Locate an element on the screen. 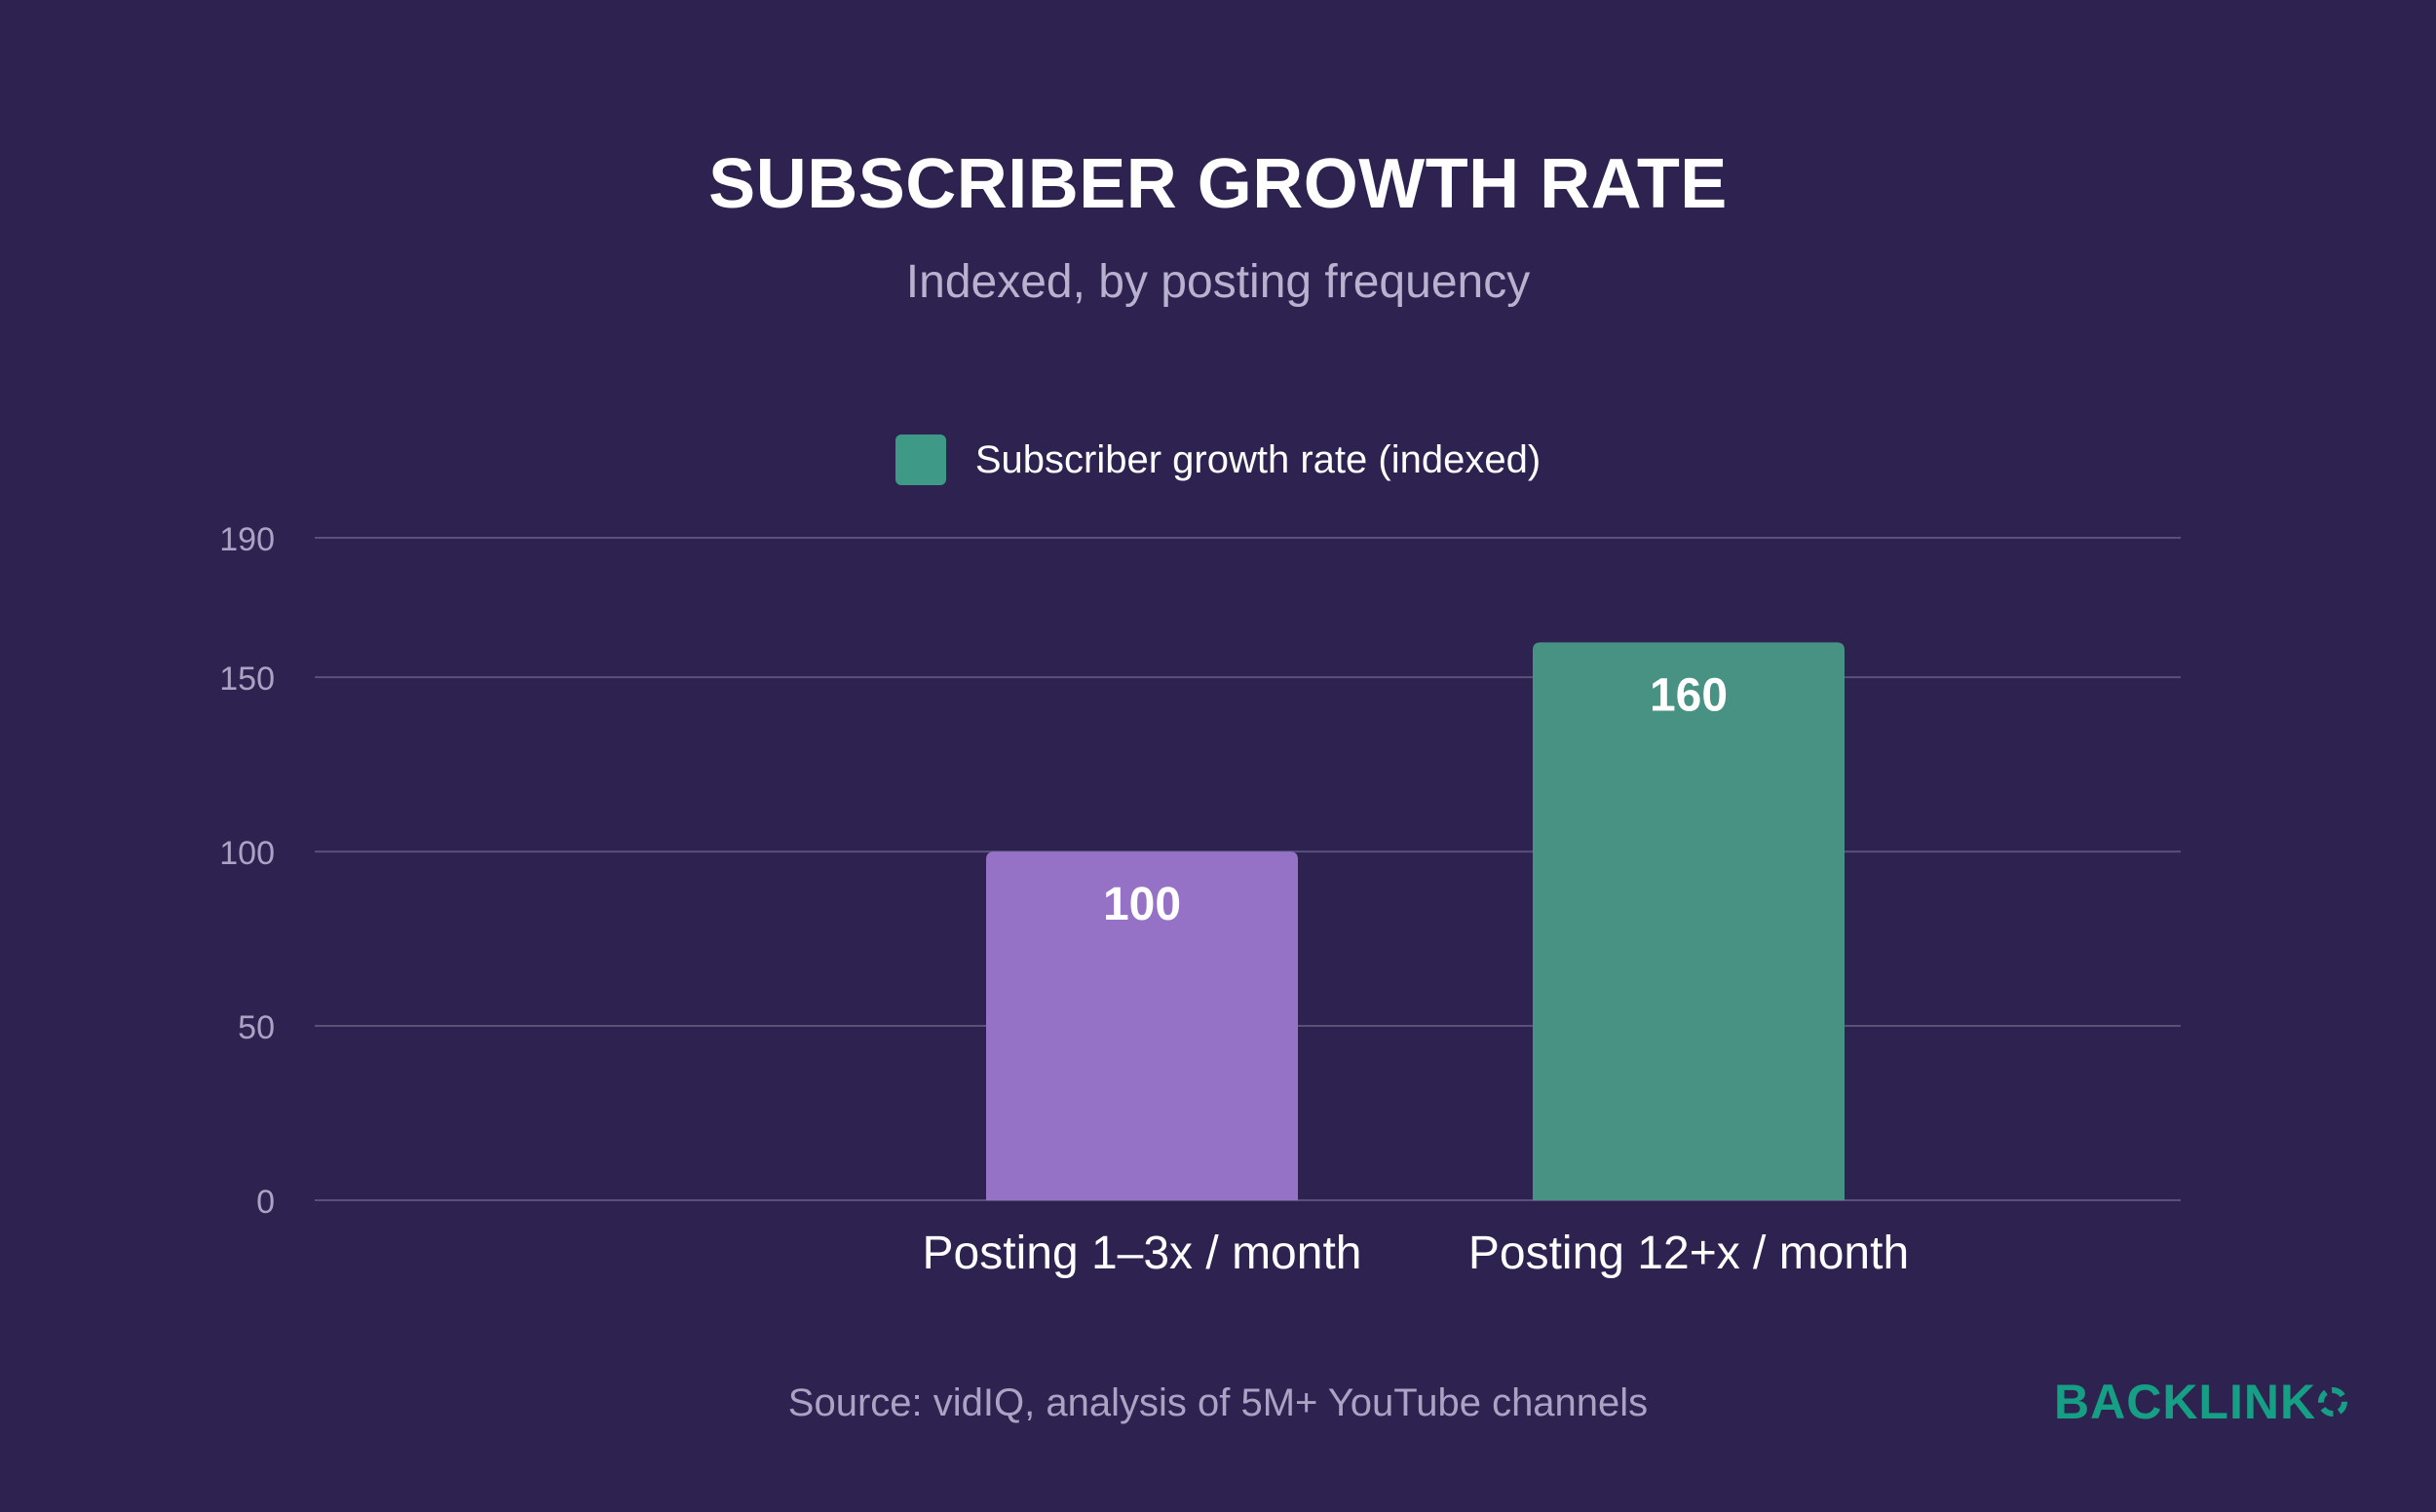 Image resolution: width=2436 pixels, height=1512 pixels. y-tick-label: 0 is located at coordinates (265, 1202).